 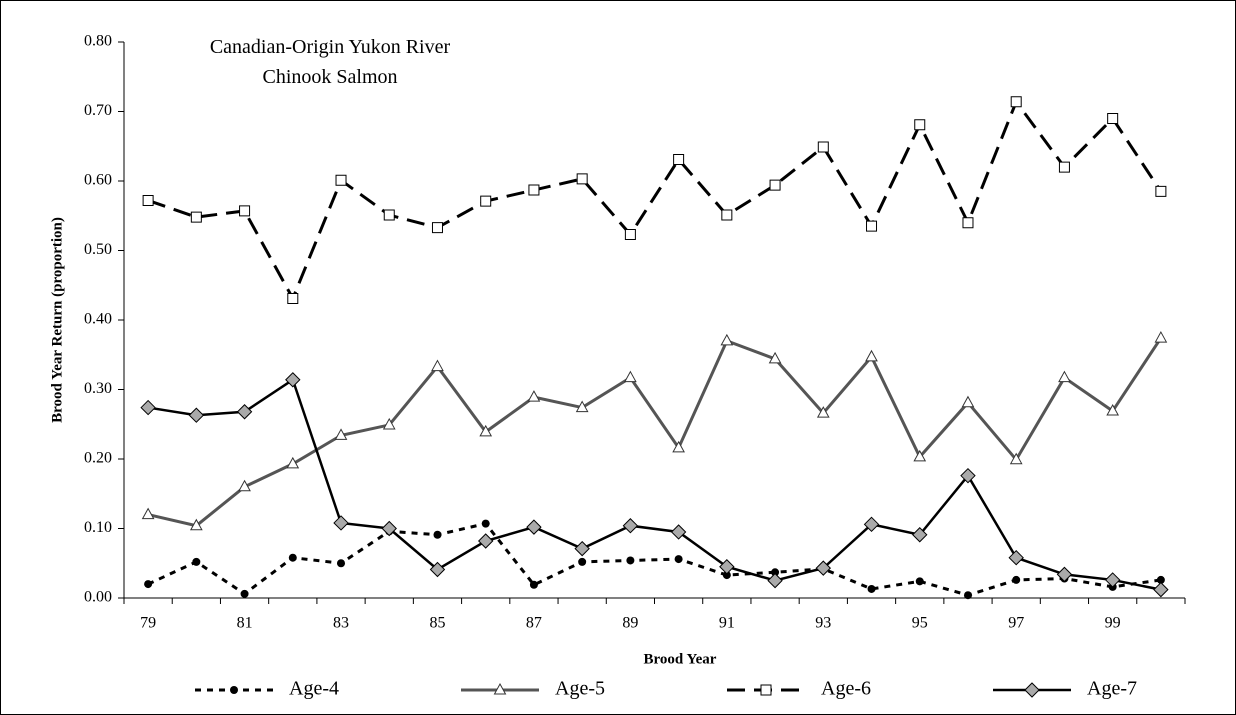 What do you see at coordinates (98, 110) in the screenshot?
I see `y-tick-label: 0.70` at bounding box center [98, 110].